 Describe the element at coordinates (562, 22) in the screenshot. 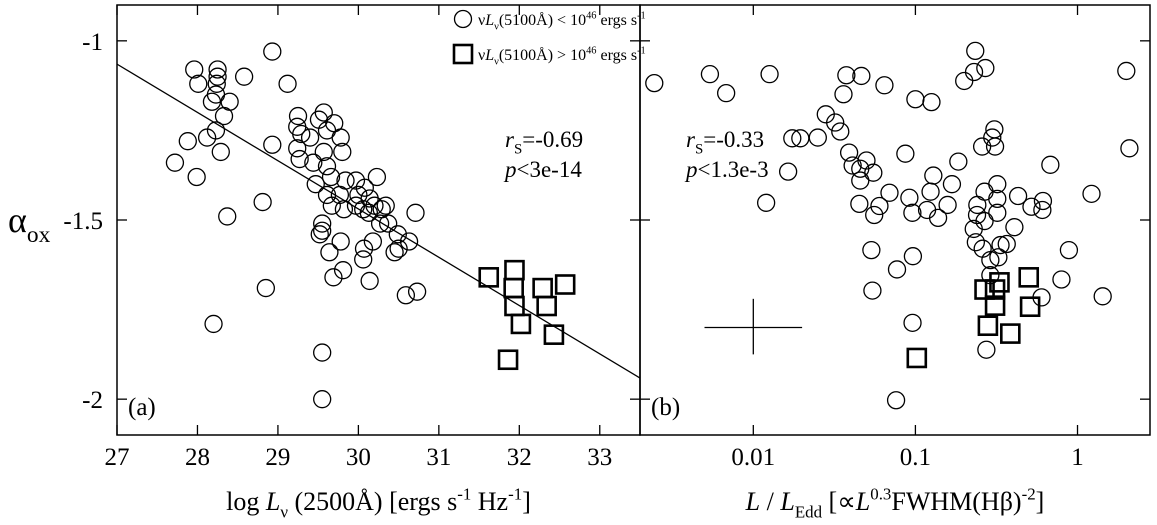

I see `legend-label: νLν(5100Å) < 1046 ergs s-1` at that location.